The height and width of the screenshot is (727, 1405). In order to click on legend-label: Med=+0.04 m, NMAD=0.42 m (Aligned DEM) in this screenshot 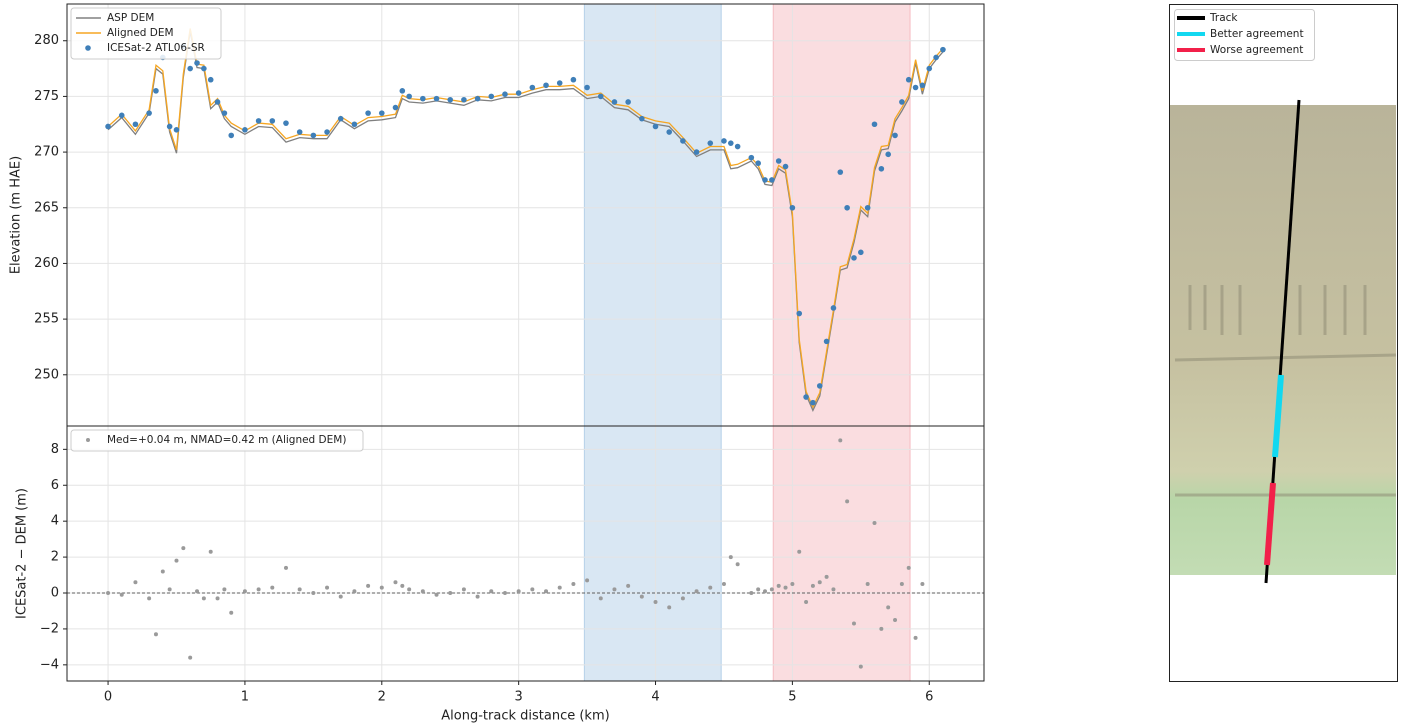, I will do `click(226, 440)`.